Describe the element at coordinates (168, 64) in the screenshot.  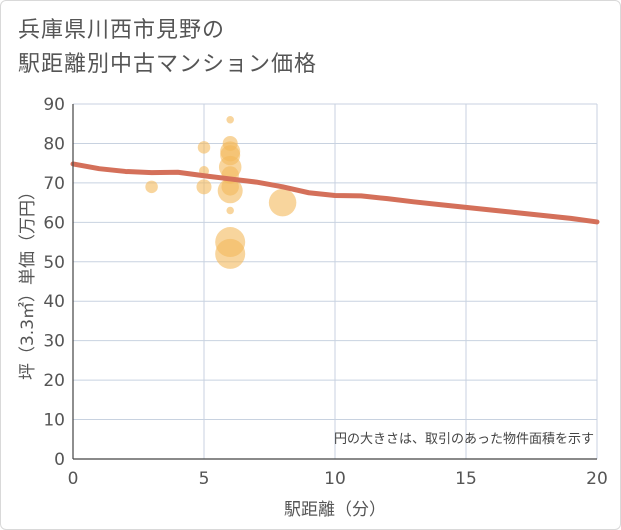
I see `chart-title-line2: 駅距離別中古マンション価格` at that location.